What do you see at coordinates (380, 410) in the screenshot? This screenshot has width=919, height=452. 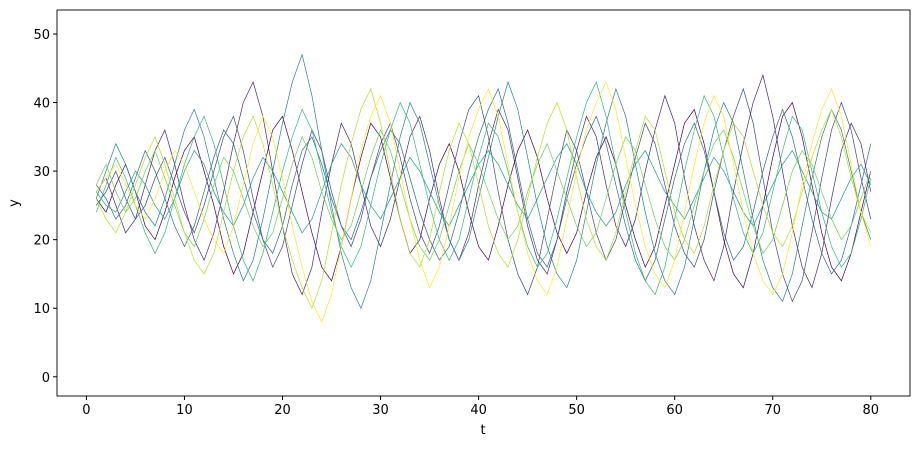 I see `x-tick-label: 30` at bounding box center [380, 410].